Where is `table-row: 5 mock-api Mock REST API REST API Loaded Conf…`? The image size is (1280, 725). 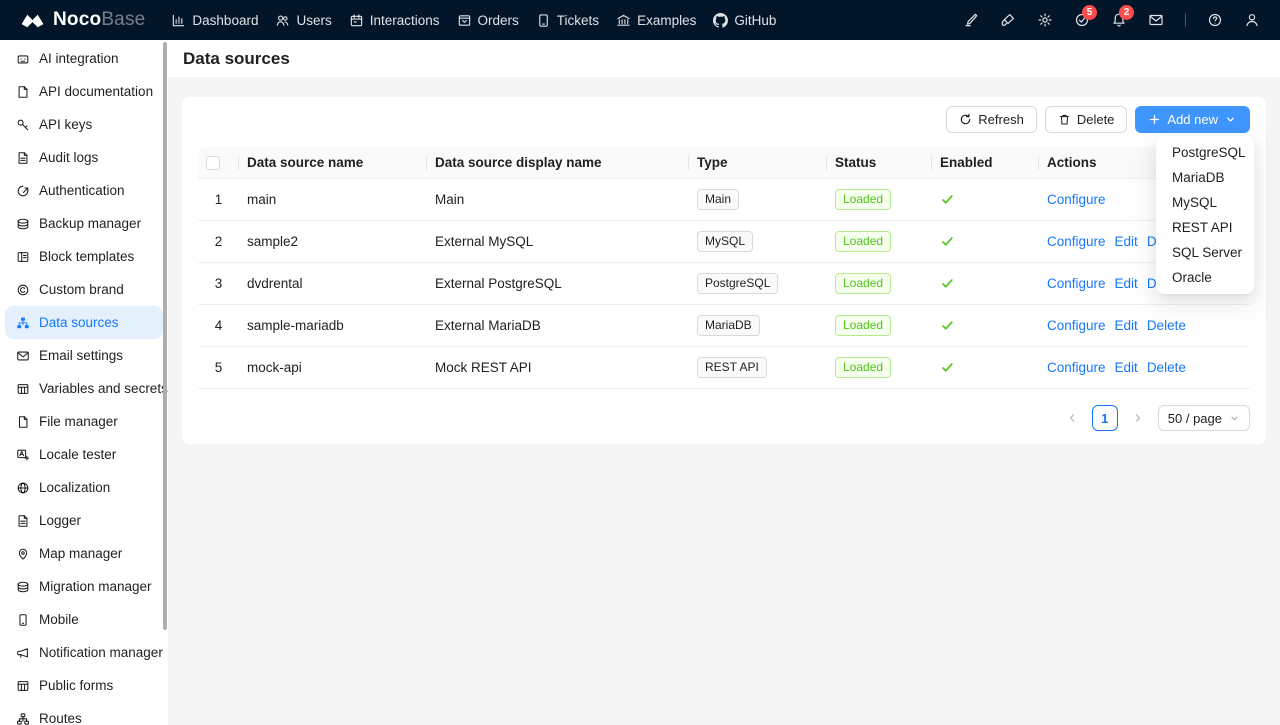
table-row: 5 mock-api Mock REST API REST API Loaded Conf… is located at coordinates (724, 368).